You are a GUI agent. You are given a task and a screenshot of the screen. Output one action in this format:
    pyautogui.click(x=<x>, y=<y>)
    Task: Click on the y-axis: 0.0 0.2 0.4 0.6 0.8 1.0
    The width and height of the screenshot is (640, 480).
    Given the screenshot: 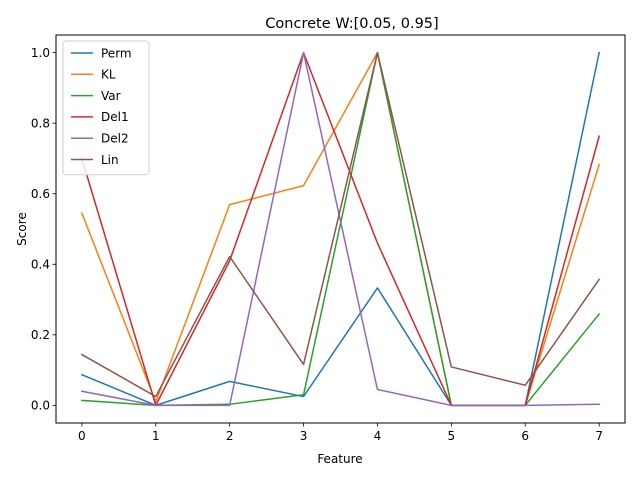 What is the action you would take?
    pyautogui.click(x=43, y=229)
    